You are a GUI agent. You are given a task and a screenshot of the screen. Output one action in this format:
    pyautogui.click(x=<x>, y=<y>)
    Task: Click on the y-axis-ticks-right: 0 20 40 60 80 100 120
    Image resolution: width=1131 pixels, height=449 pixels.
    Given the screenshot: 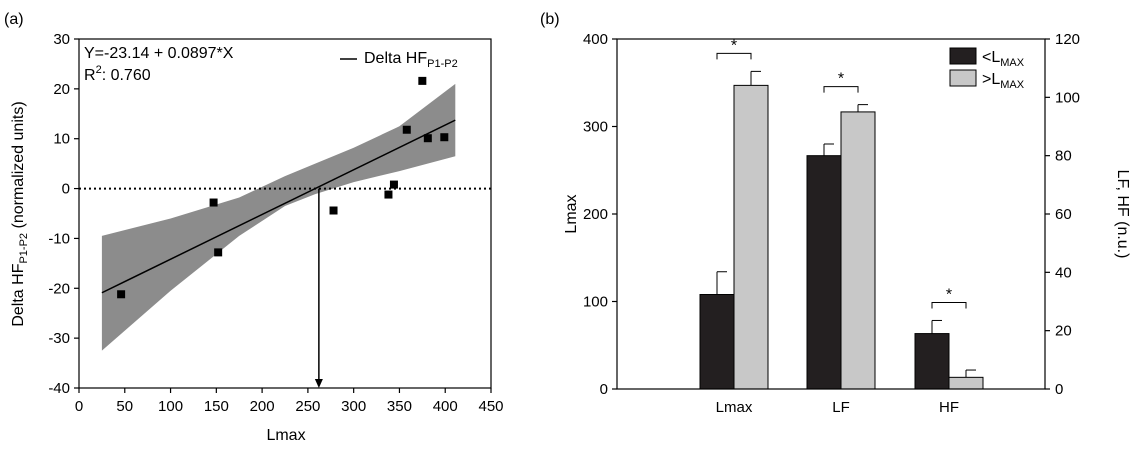 What is the action you would take?
    pyautogui.click(x=1062, y=214)
    